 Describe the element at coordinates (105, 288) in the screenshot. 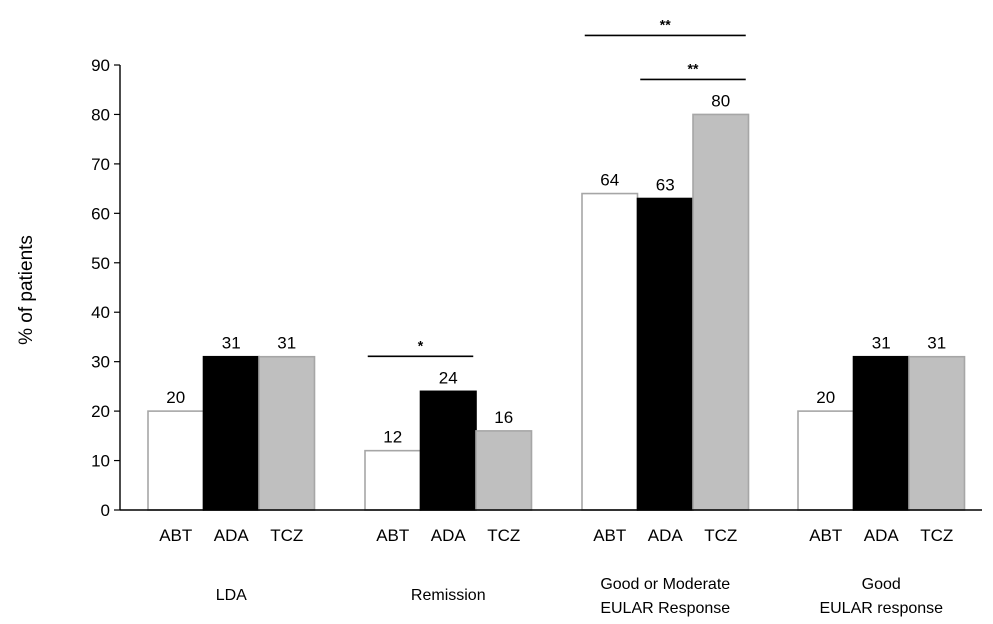

I see `y-axis-ticks: 0 10 20 30 40 50 60 70 80 90` at that location.